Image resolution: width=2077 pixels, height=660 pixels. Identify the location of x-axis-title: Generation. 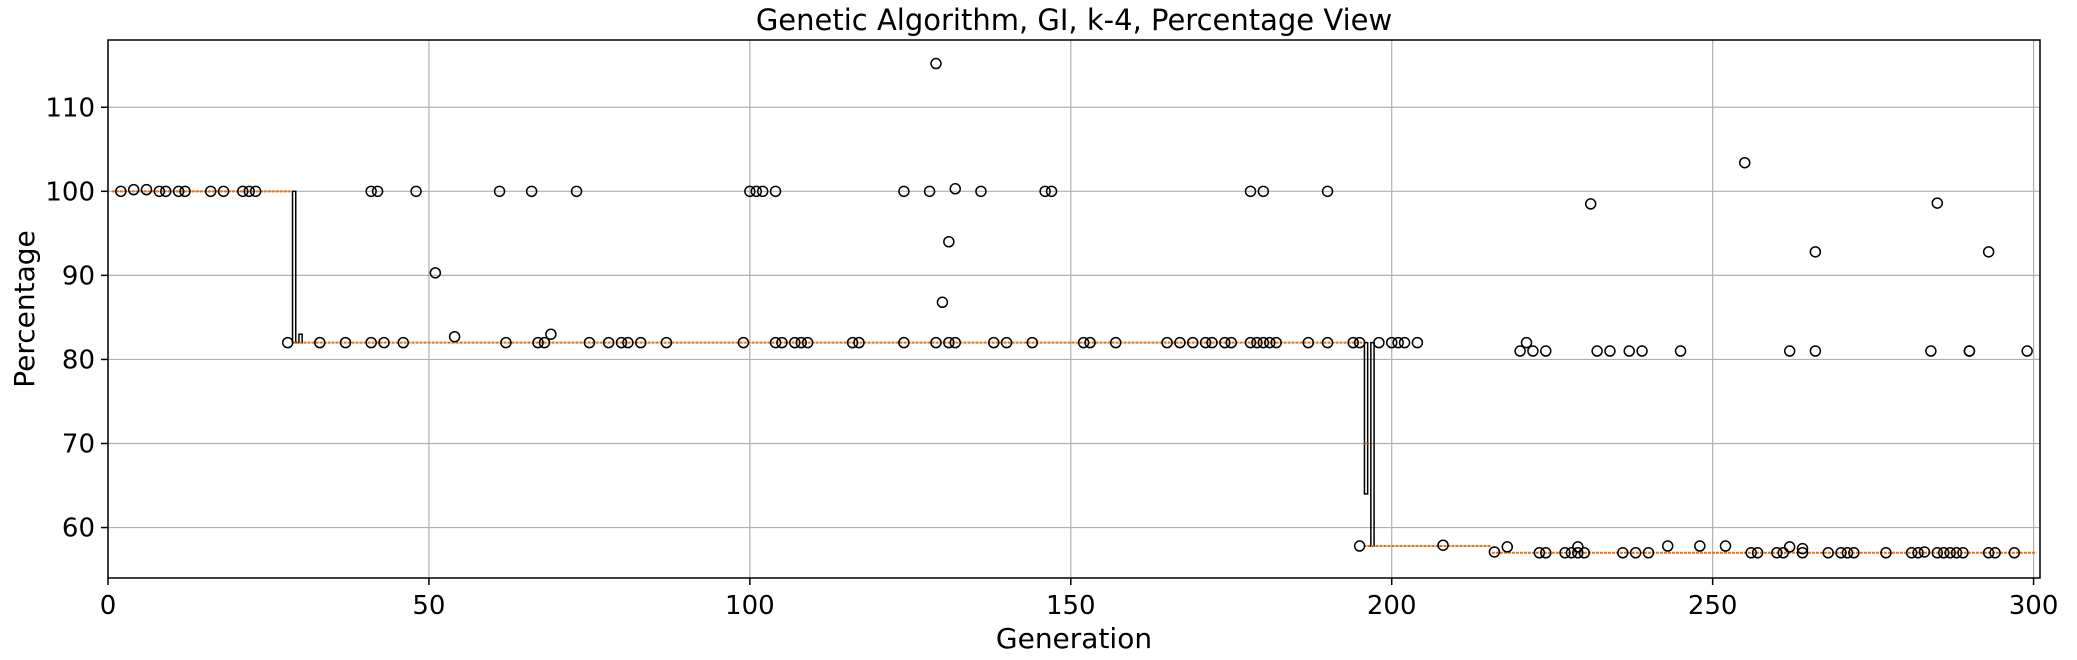
(1074, 638).